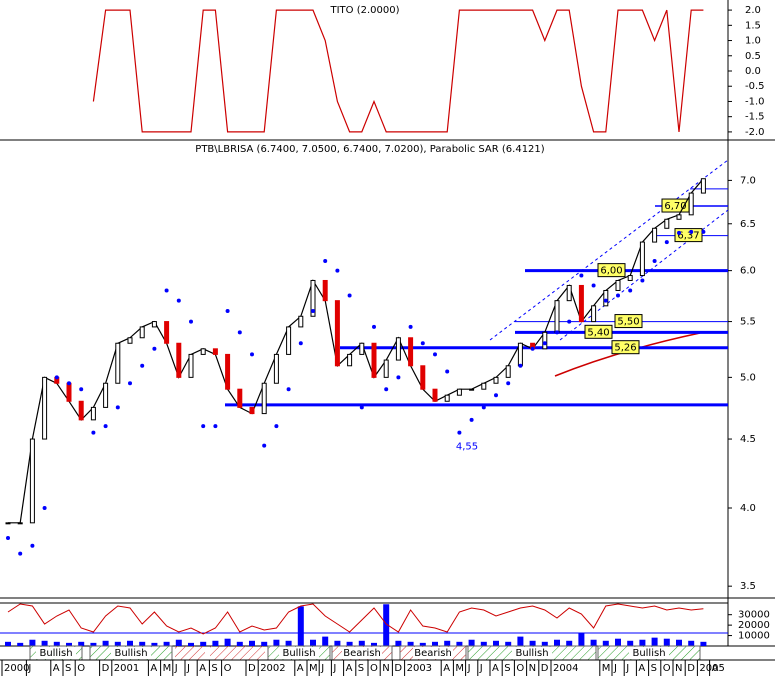  What do you see at coordinates (754, 615) in the screenshot?
I see `y-tick-label: 30000` at bounding box center [754, 615].